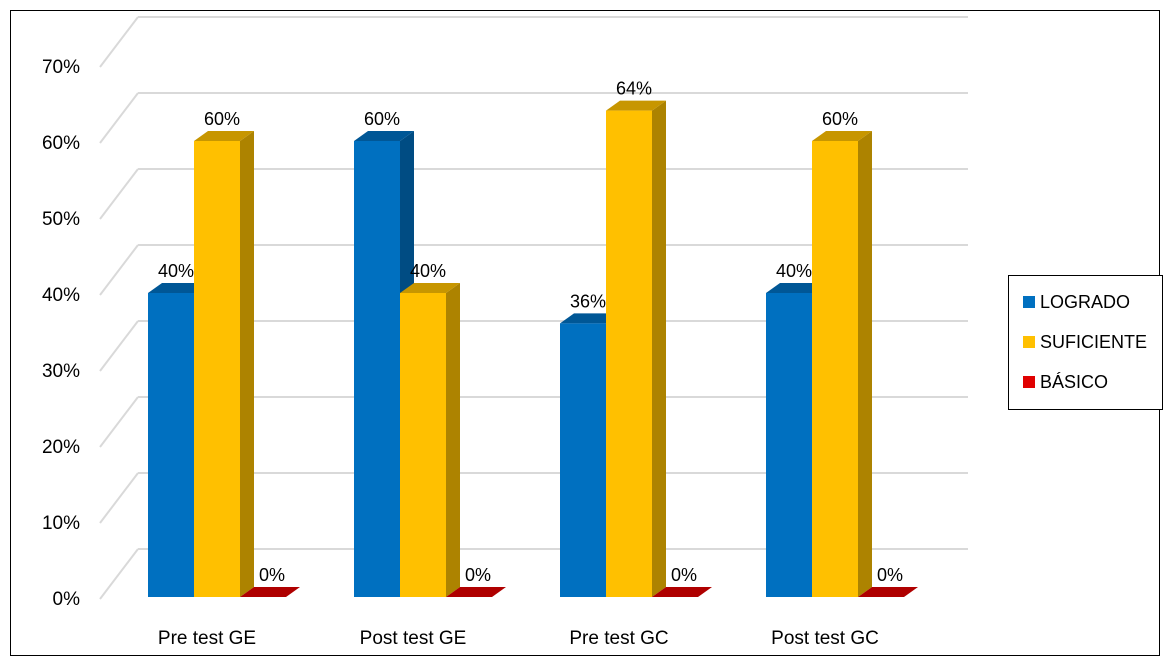  What do you see at coordinates (413, 638) in the screenshot?
I see `x-tick-label: Post test GE` at bounding box center [413, 638].